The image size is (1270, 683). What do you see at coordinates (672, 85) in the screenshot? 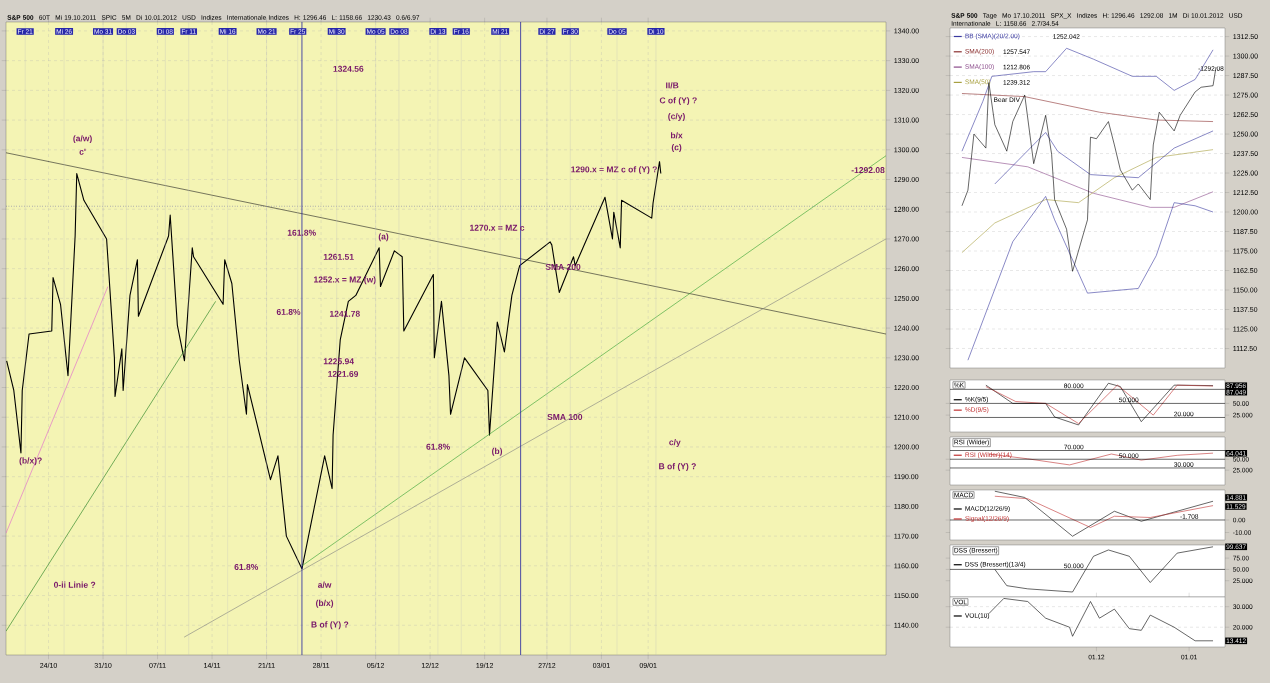
I see `annotation: II/B` at bounding box center [672, 85].